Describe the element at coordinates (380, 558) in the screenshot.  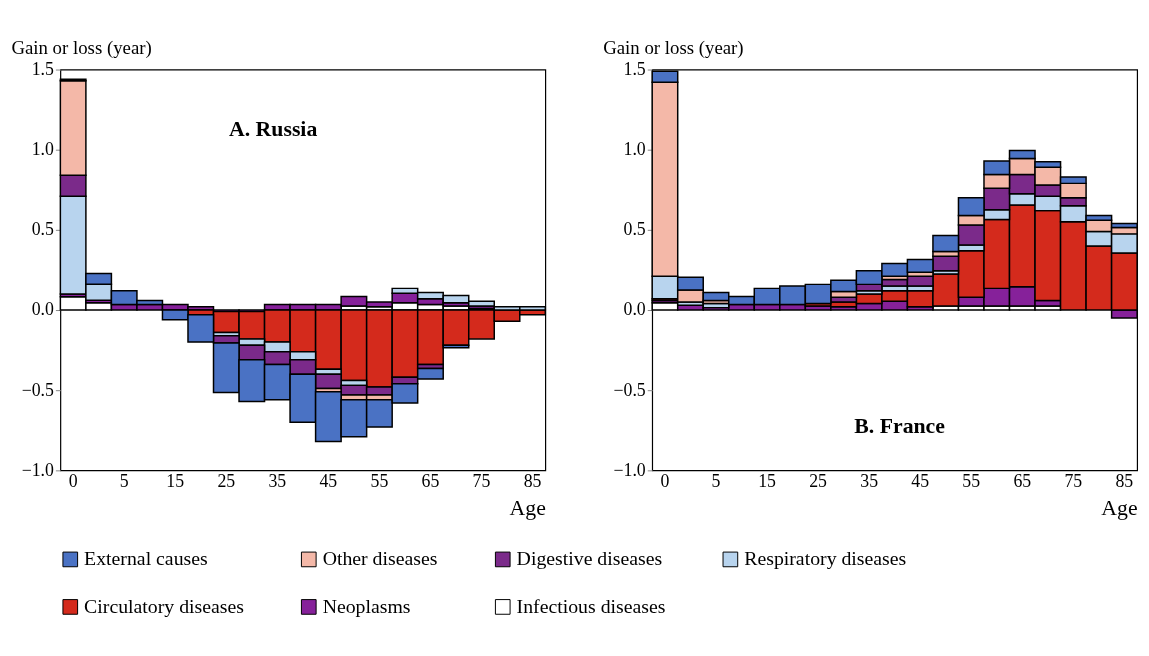
I see `legend-label: Other diseases` at that location.